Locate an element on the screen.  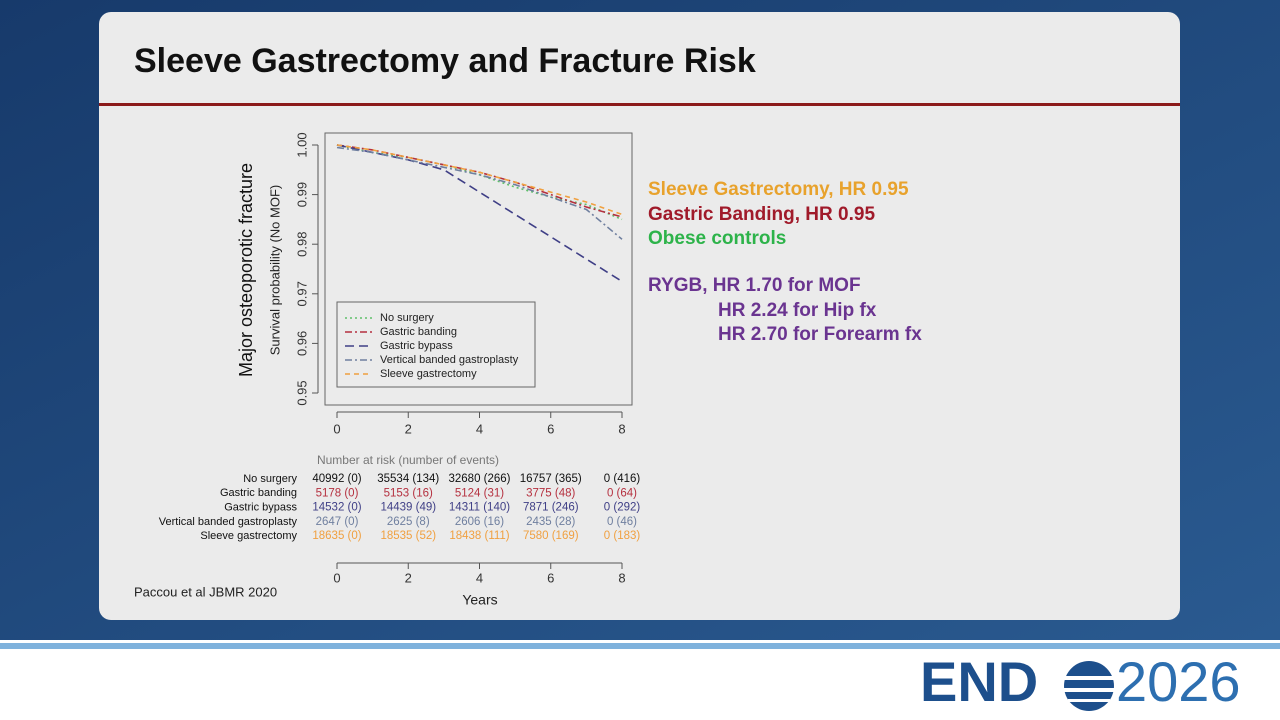
legend-label: Sleeve gastrectomy is located at coordinates (428, 374).